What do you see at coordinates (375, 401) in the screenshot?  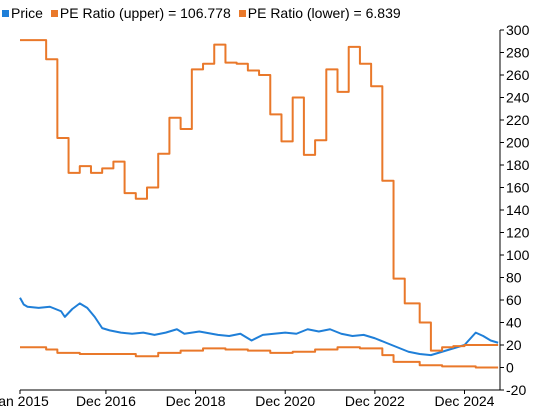 I see `x-tick-label: Dec 2022` at bounding box center [375, 401].